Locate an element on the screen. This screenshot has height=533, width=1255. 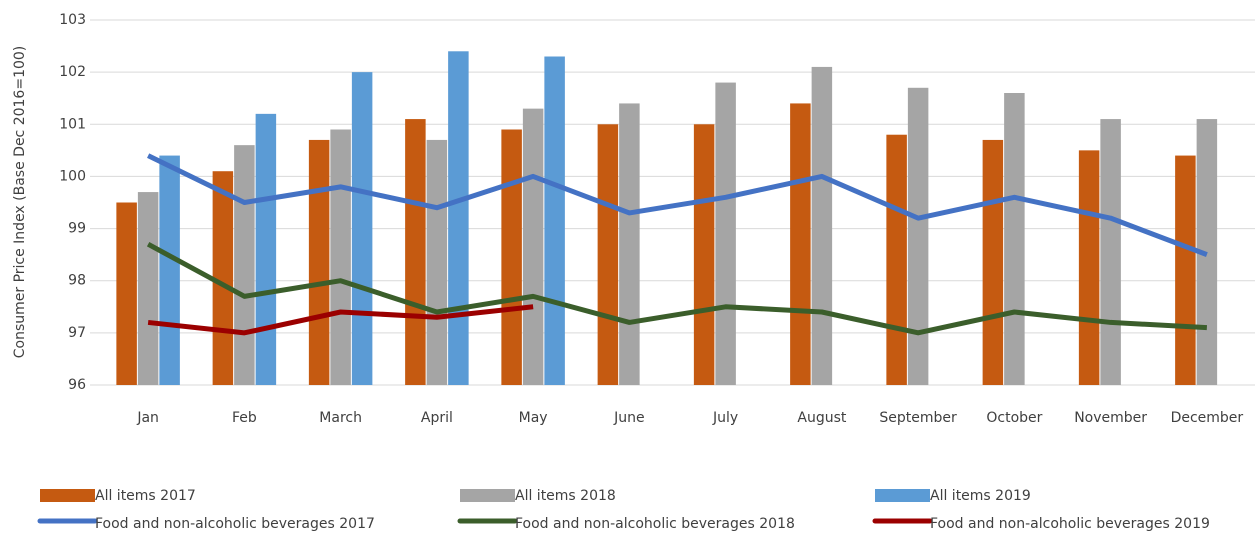
legend-label: Food and non-alcoholic beverages 2017 is located at coordinates (235, 524).